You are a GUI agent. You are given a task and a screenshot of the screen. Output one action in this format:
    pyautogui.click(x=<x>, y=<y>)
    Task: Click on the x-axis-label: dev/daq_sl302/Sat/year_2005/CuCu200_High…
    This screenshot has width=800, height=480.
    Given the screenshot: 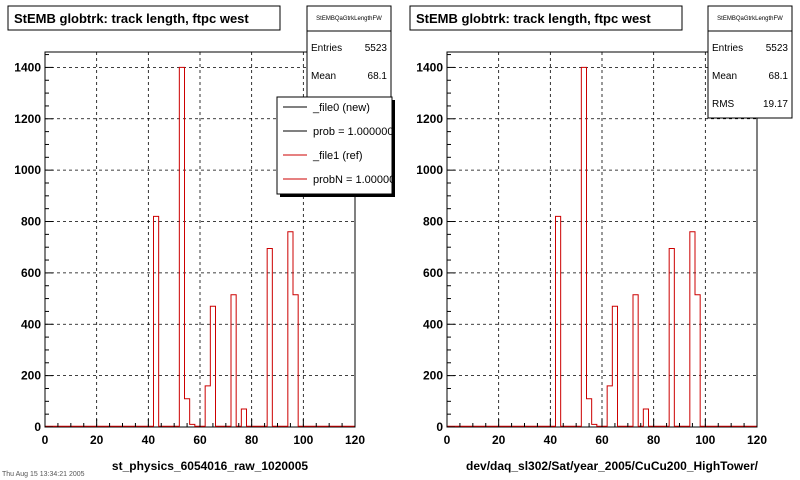 What is the action you would take?
    pyautogui.click(x=612, y=466)
    